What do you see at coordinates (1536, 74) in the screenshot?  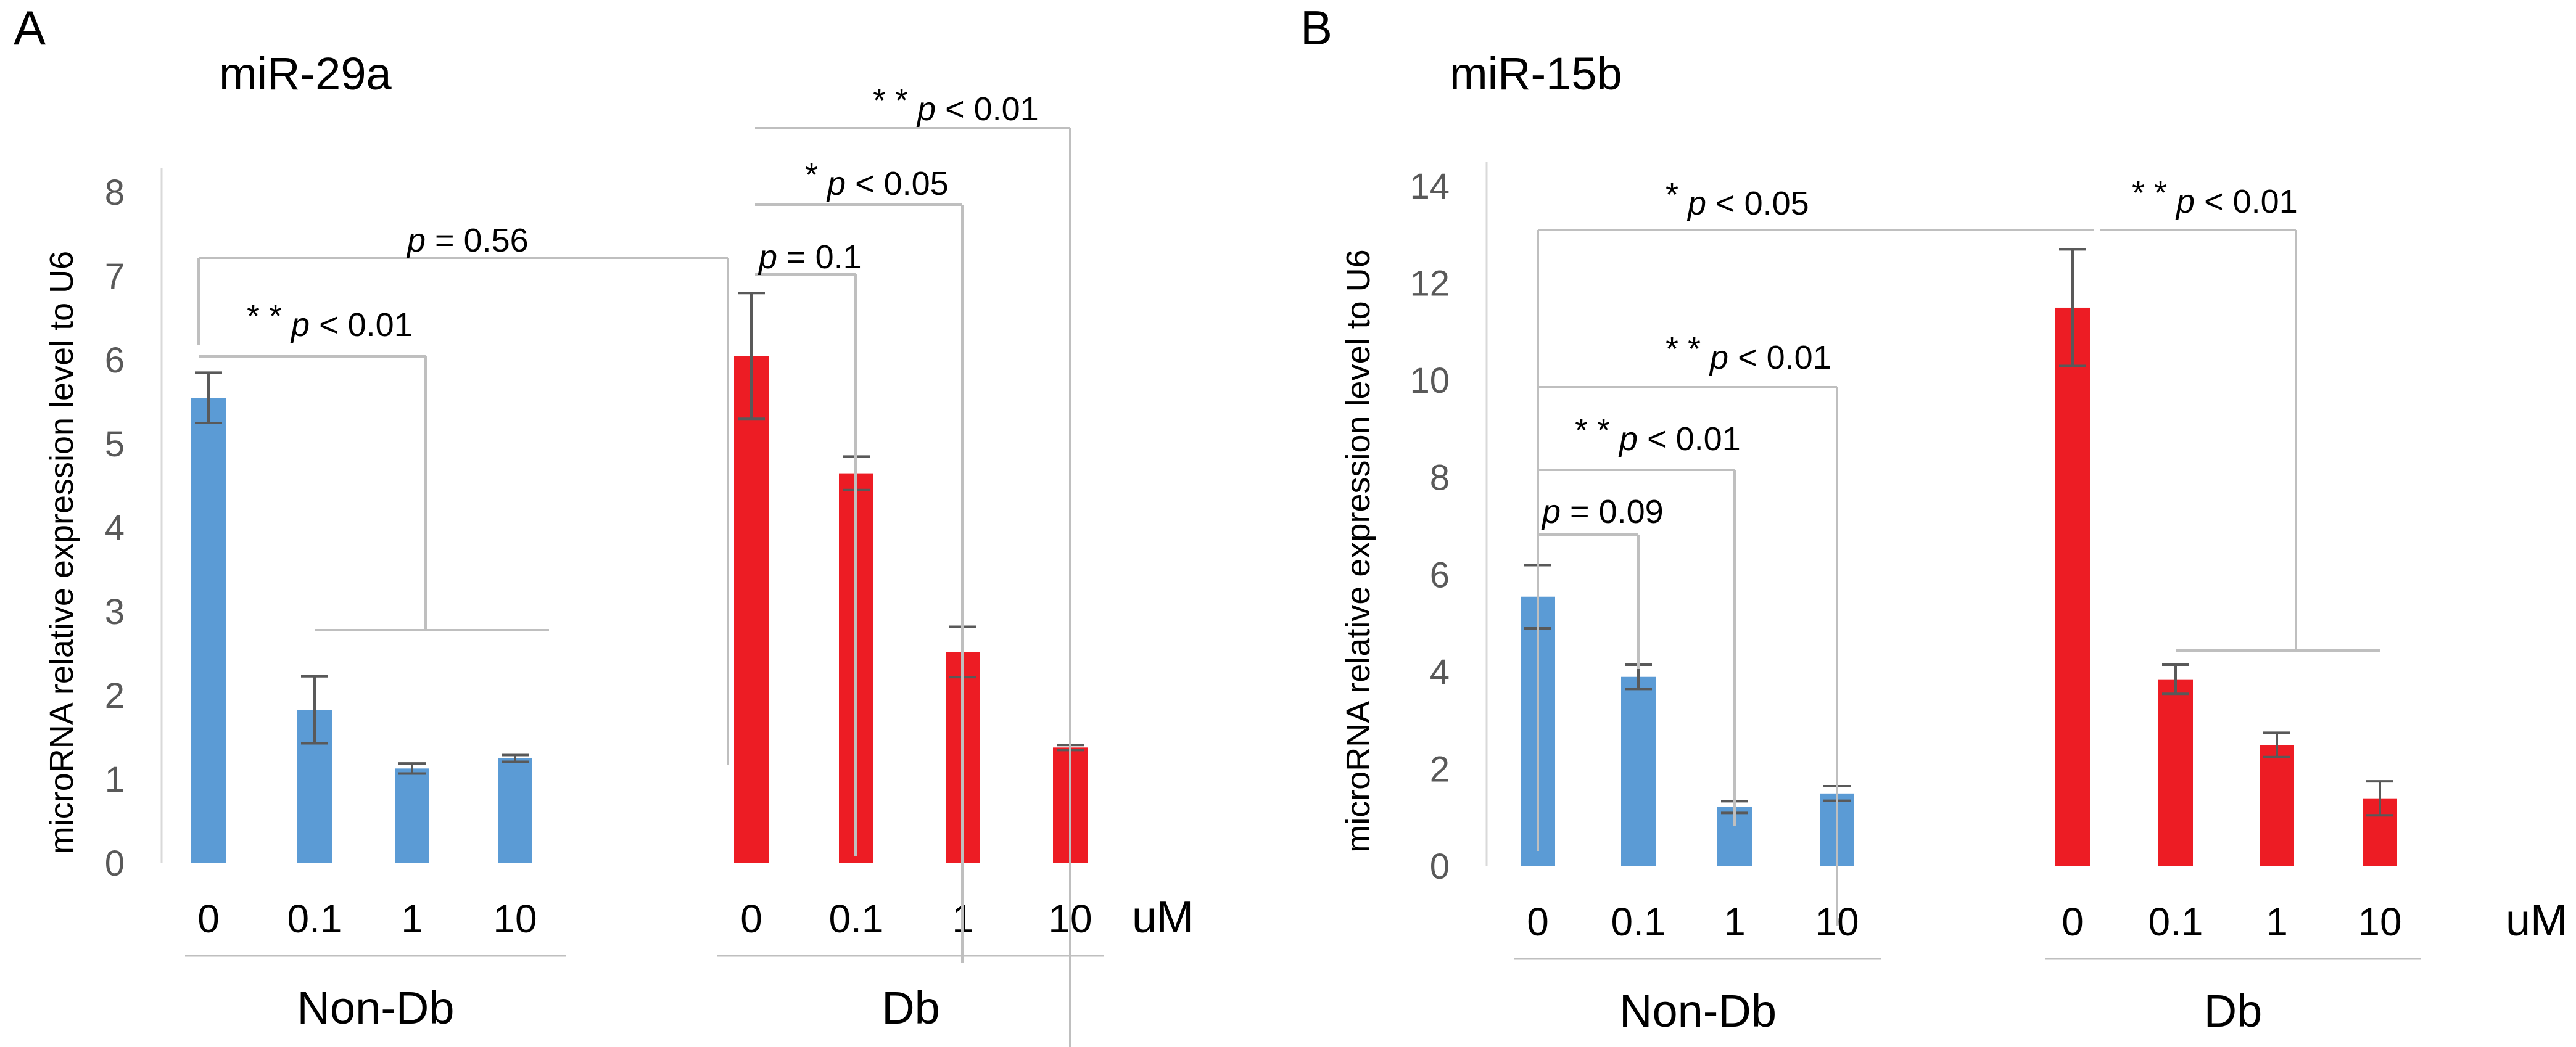 I see `chart-title: miR-15b` at bounding box center [1536, 74].